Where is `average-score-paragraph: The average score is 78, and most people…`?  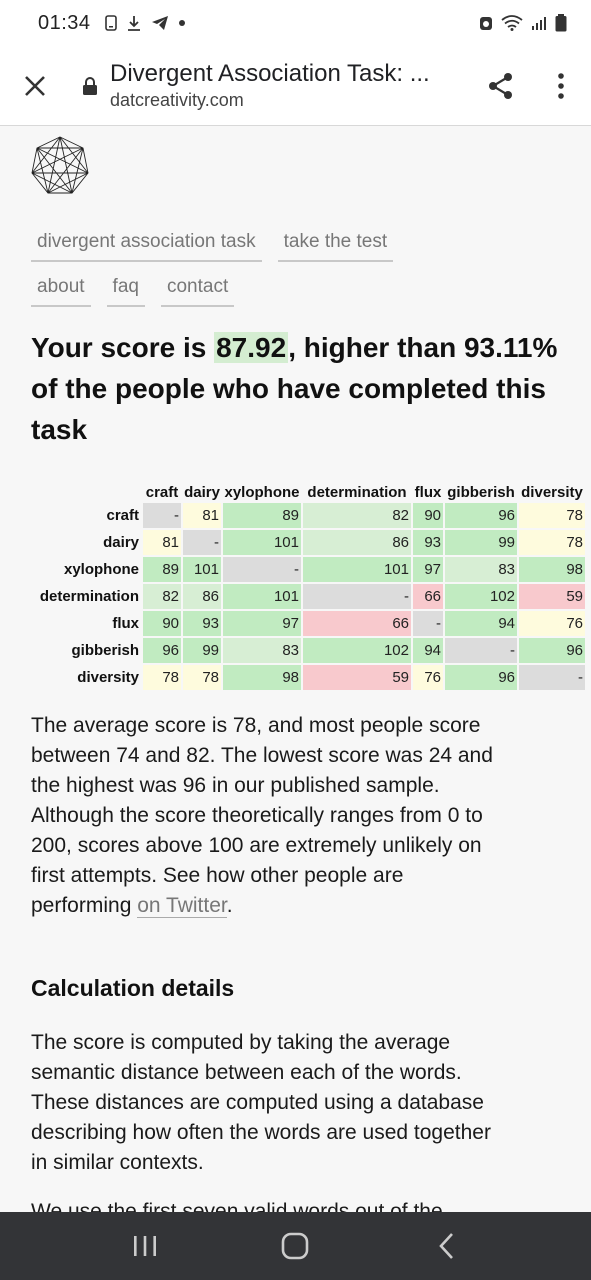
average-score-paragraph: The average score is 78, and most people… is located at coordinates (266, 816).